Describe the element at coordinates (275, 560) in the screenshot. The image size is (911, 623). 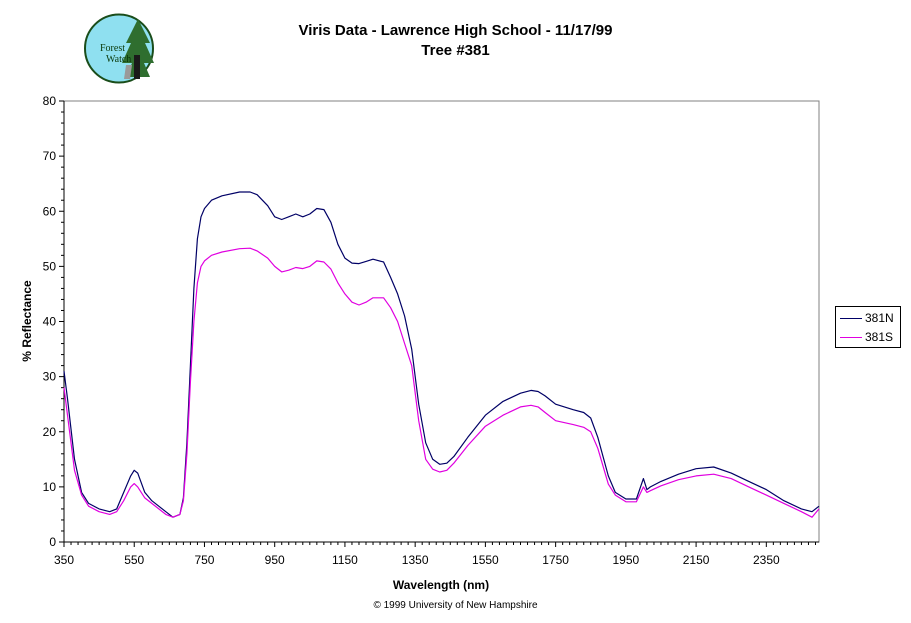
I see `x-tick-label: 950` at that location.